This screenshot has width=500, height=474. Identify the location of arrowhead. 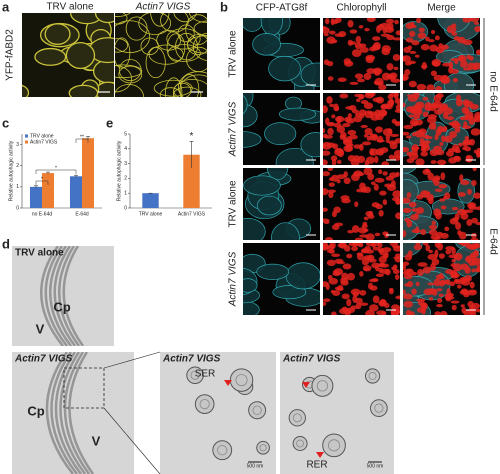
(228, 383).